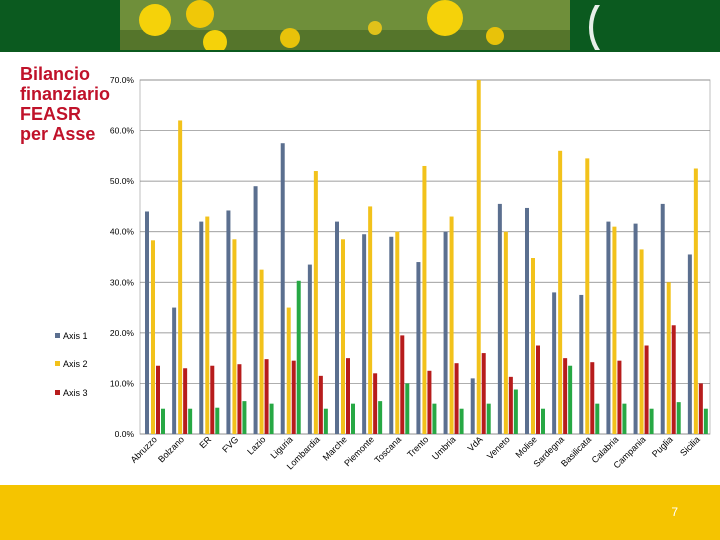  I want to click on y-tick-label: 20.0%, so click(122, 333).